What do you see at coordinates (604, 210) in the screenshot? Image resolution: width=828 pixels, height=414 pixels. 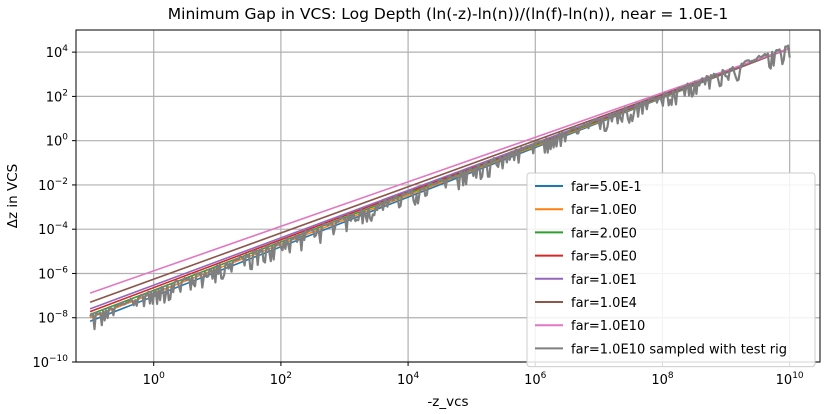 I see `legend-label: far=1.0E0` at bounding box center [604, 210].